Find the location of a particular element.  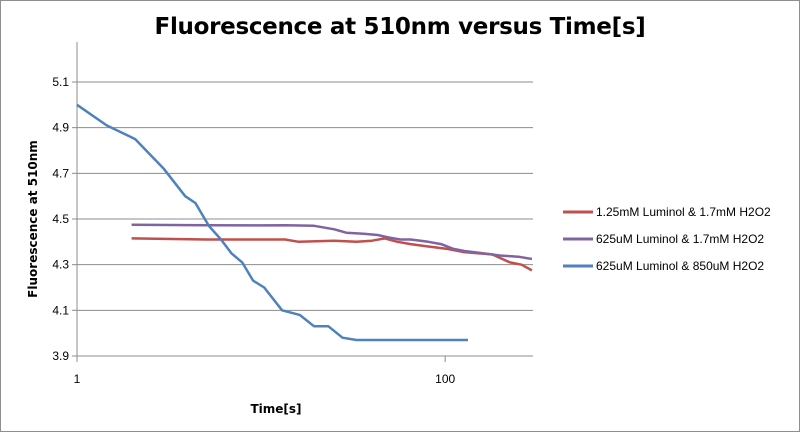

x-tick-label: 1 is located at coordinates (77, 379).